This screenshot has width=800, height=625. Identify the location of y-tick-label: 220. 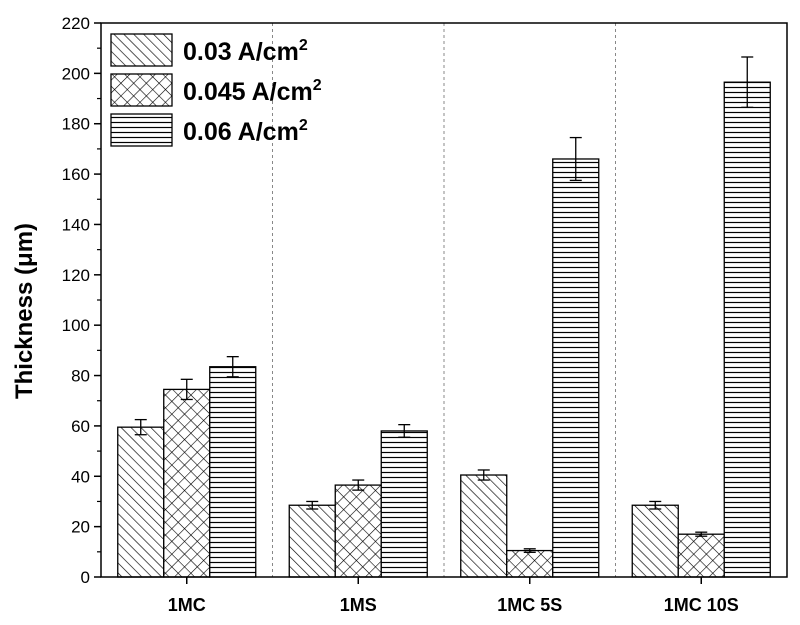
(76, 23).